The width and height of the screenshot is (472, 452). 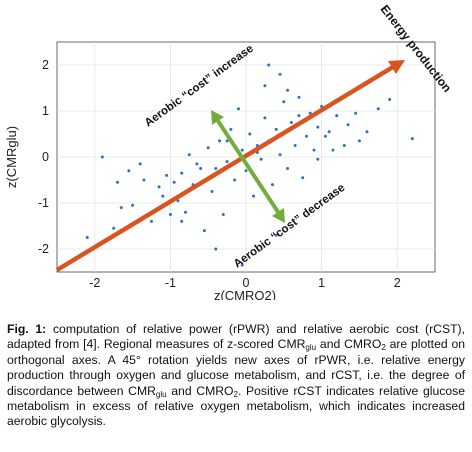 What do you see at coordinates (349, 344) in the screenshot?
I see `caption-text-2: and CMRO` at bounding box center [349, 344].